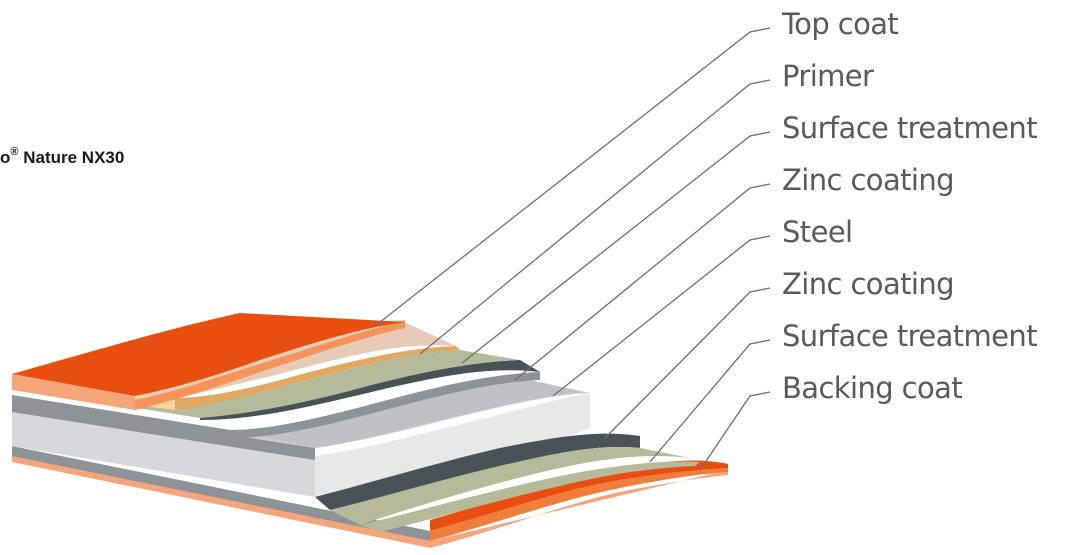  Describe the element at coordinates (910, 336) in the screenshot. I see `label-surface-treatment-lower: Surface treatment` at that location.